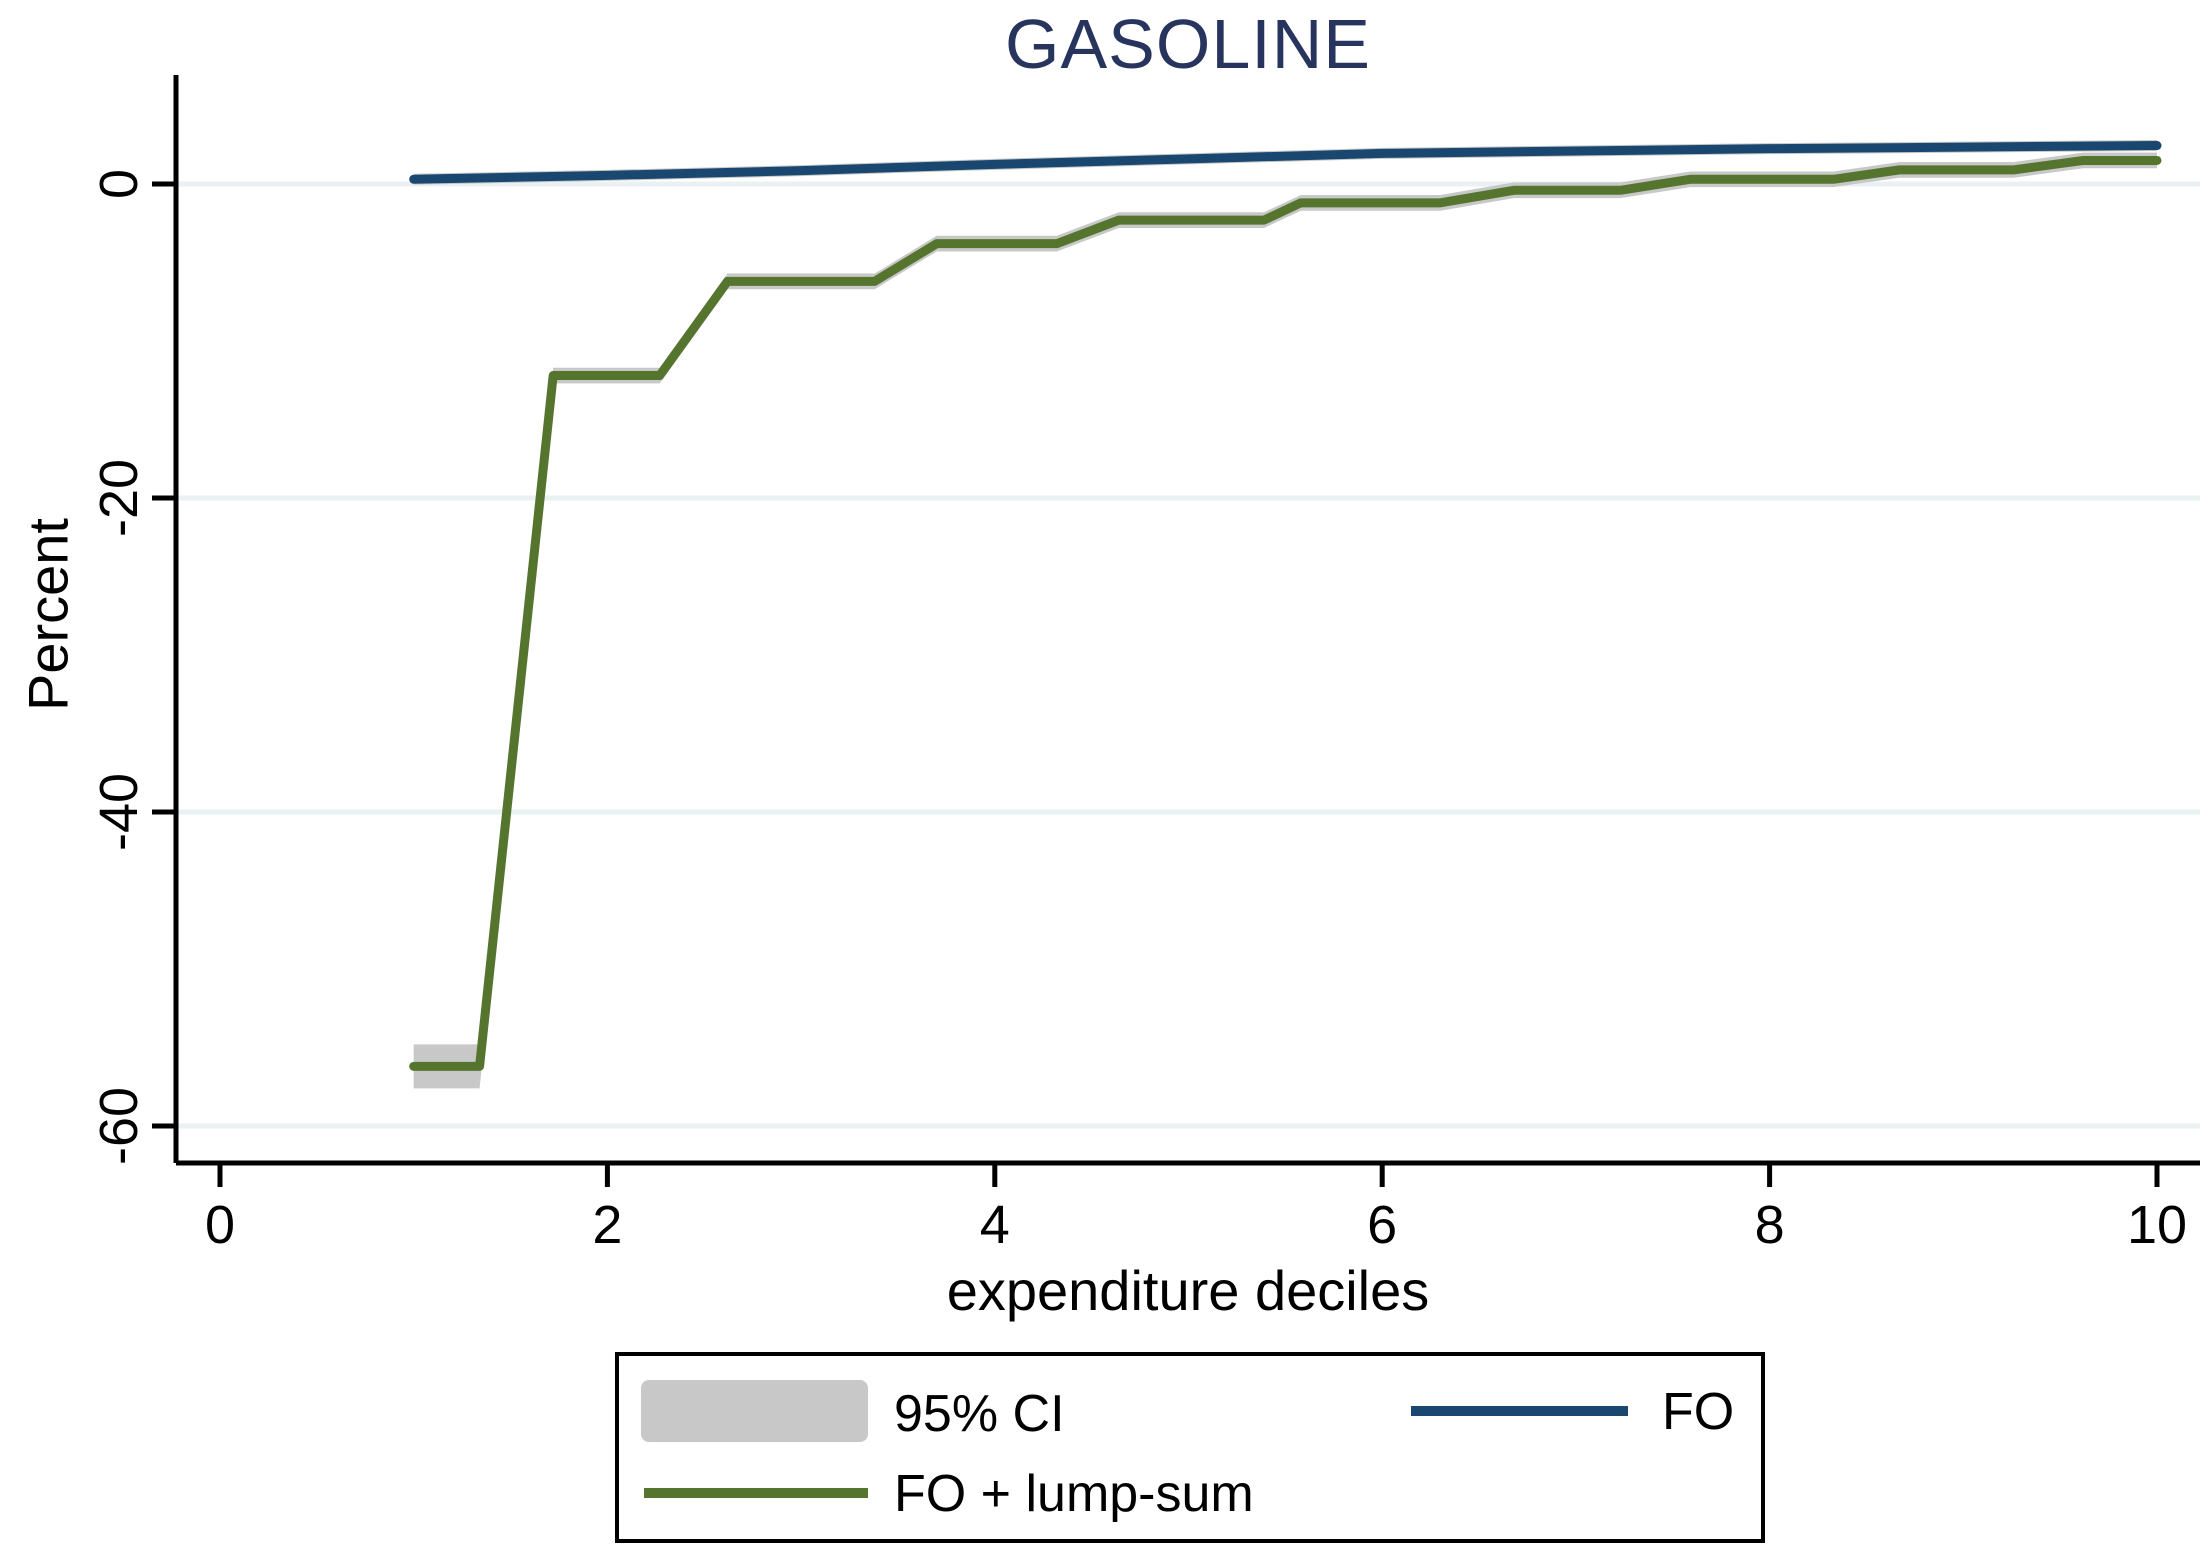  Describe the element at coordinates (2157, 1225) in the screenshot. I see `svg-text: 10` at that location.